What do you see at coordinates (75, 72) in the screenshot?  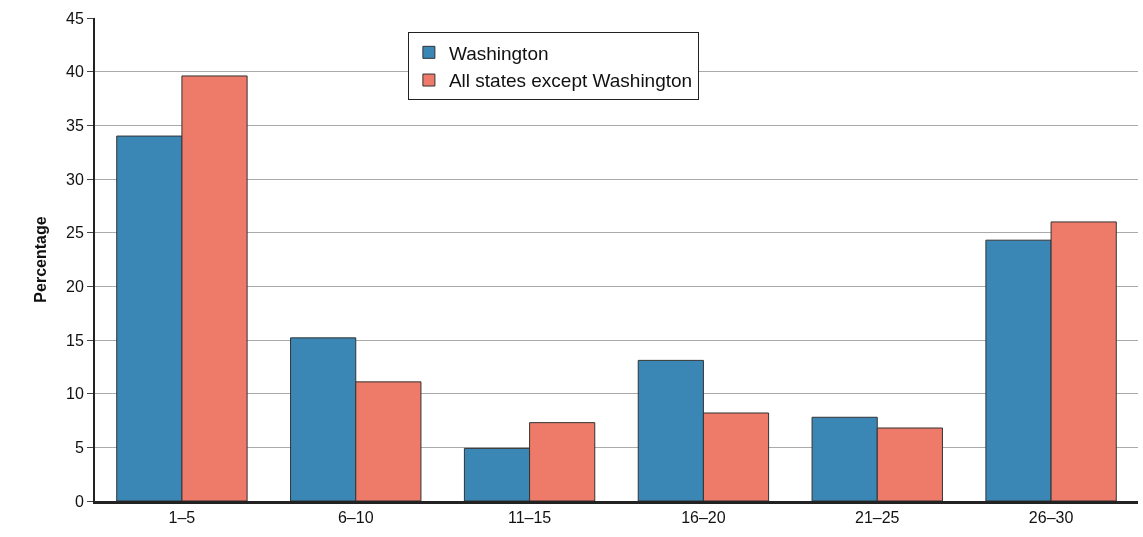 I see `y-tick-label: 40` at bounding box center [75, 72].